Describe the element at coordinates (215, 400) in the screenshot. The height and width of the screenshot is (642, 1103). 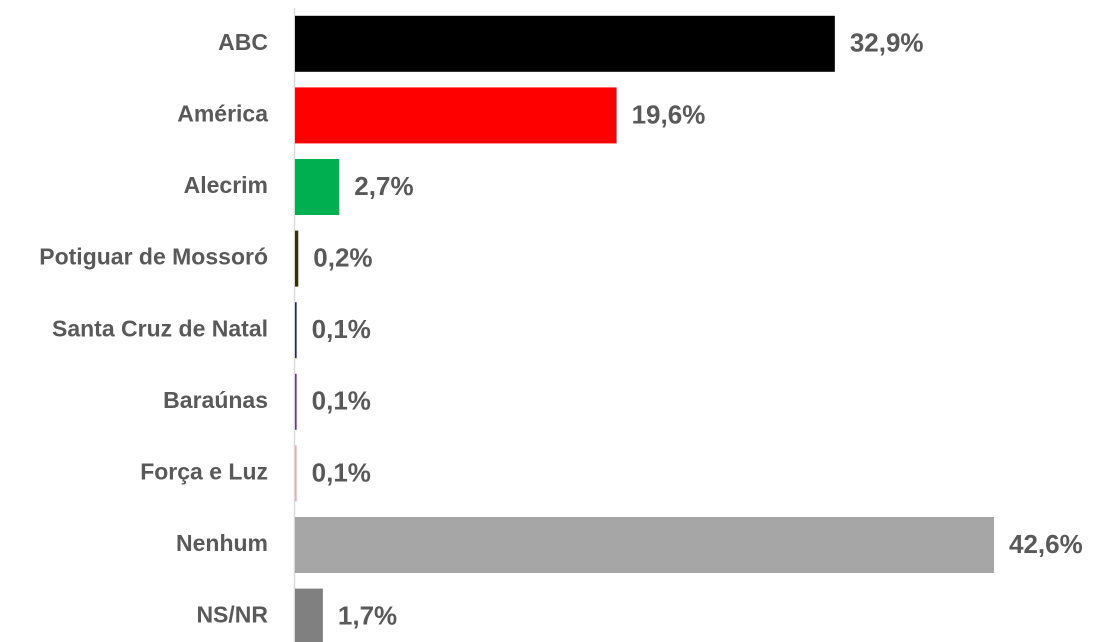
I see `category-label: Baraúnas` at that location.